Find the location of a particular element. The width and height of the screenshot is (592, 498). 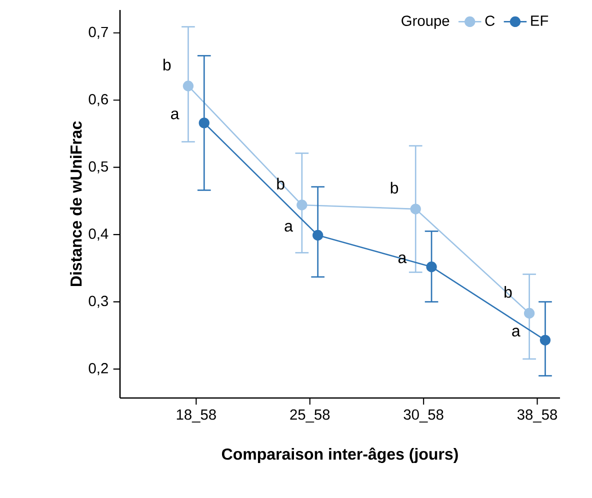

x-tick-label: 18_58 is located at coordinates (196, 416).